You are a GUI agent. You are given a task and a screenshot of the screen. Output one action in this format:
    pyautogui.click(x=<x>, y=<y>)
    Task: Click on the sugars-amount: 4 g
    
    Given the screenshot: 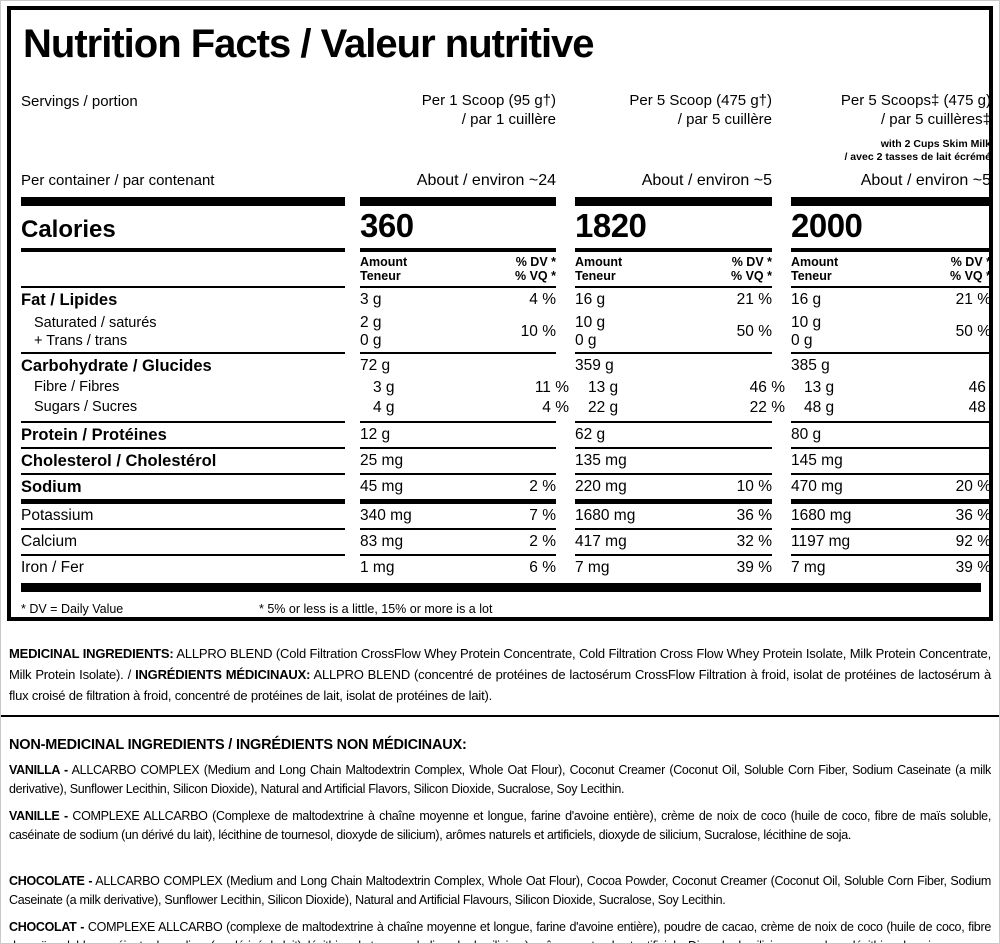 What is the action you would take?
    pyautogui.click(x=384, y=407)
    